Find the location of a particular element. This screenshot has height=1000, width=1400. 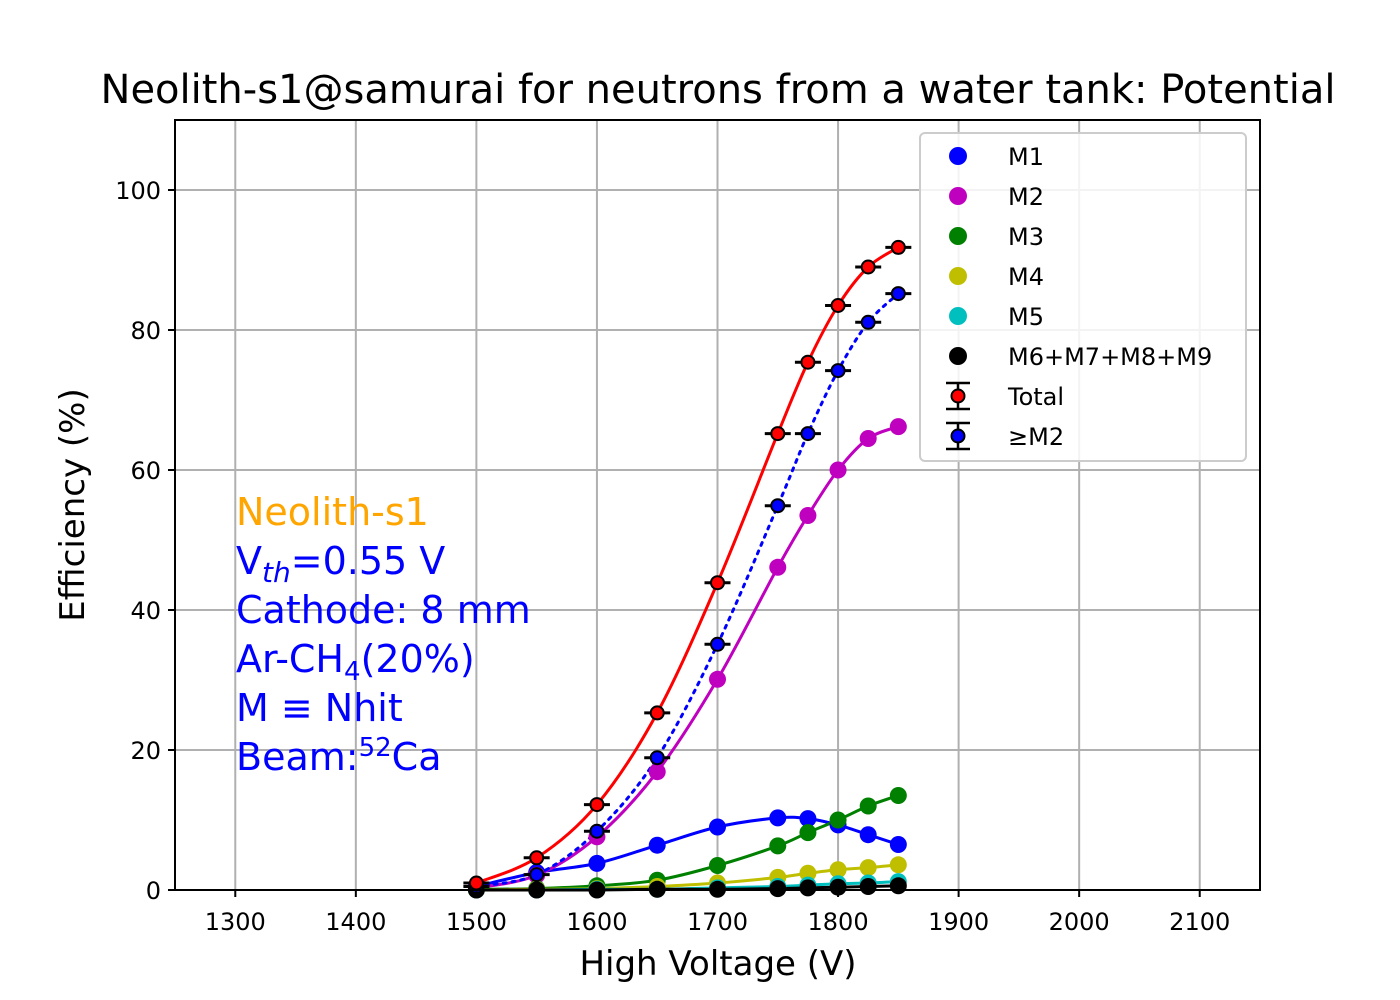

legend-label: ≥M2 is located at coordinates (1036, 437).